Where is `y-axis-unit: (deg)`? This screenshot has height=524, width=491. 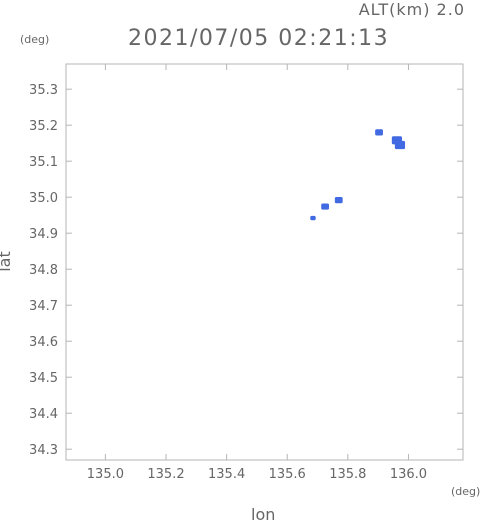
y-axis-unit: (deg) is located at coordinates (35, 39).